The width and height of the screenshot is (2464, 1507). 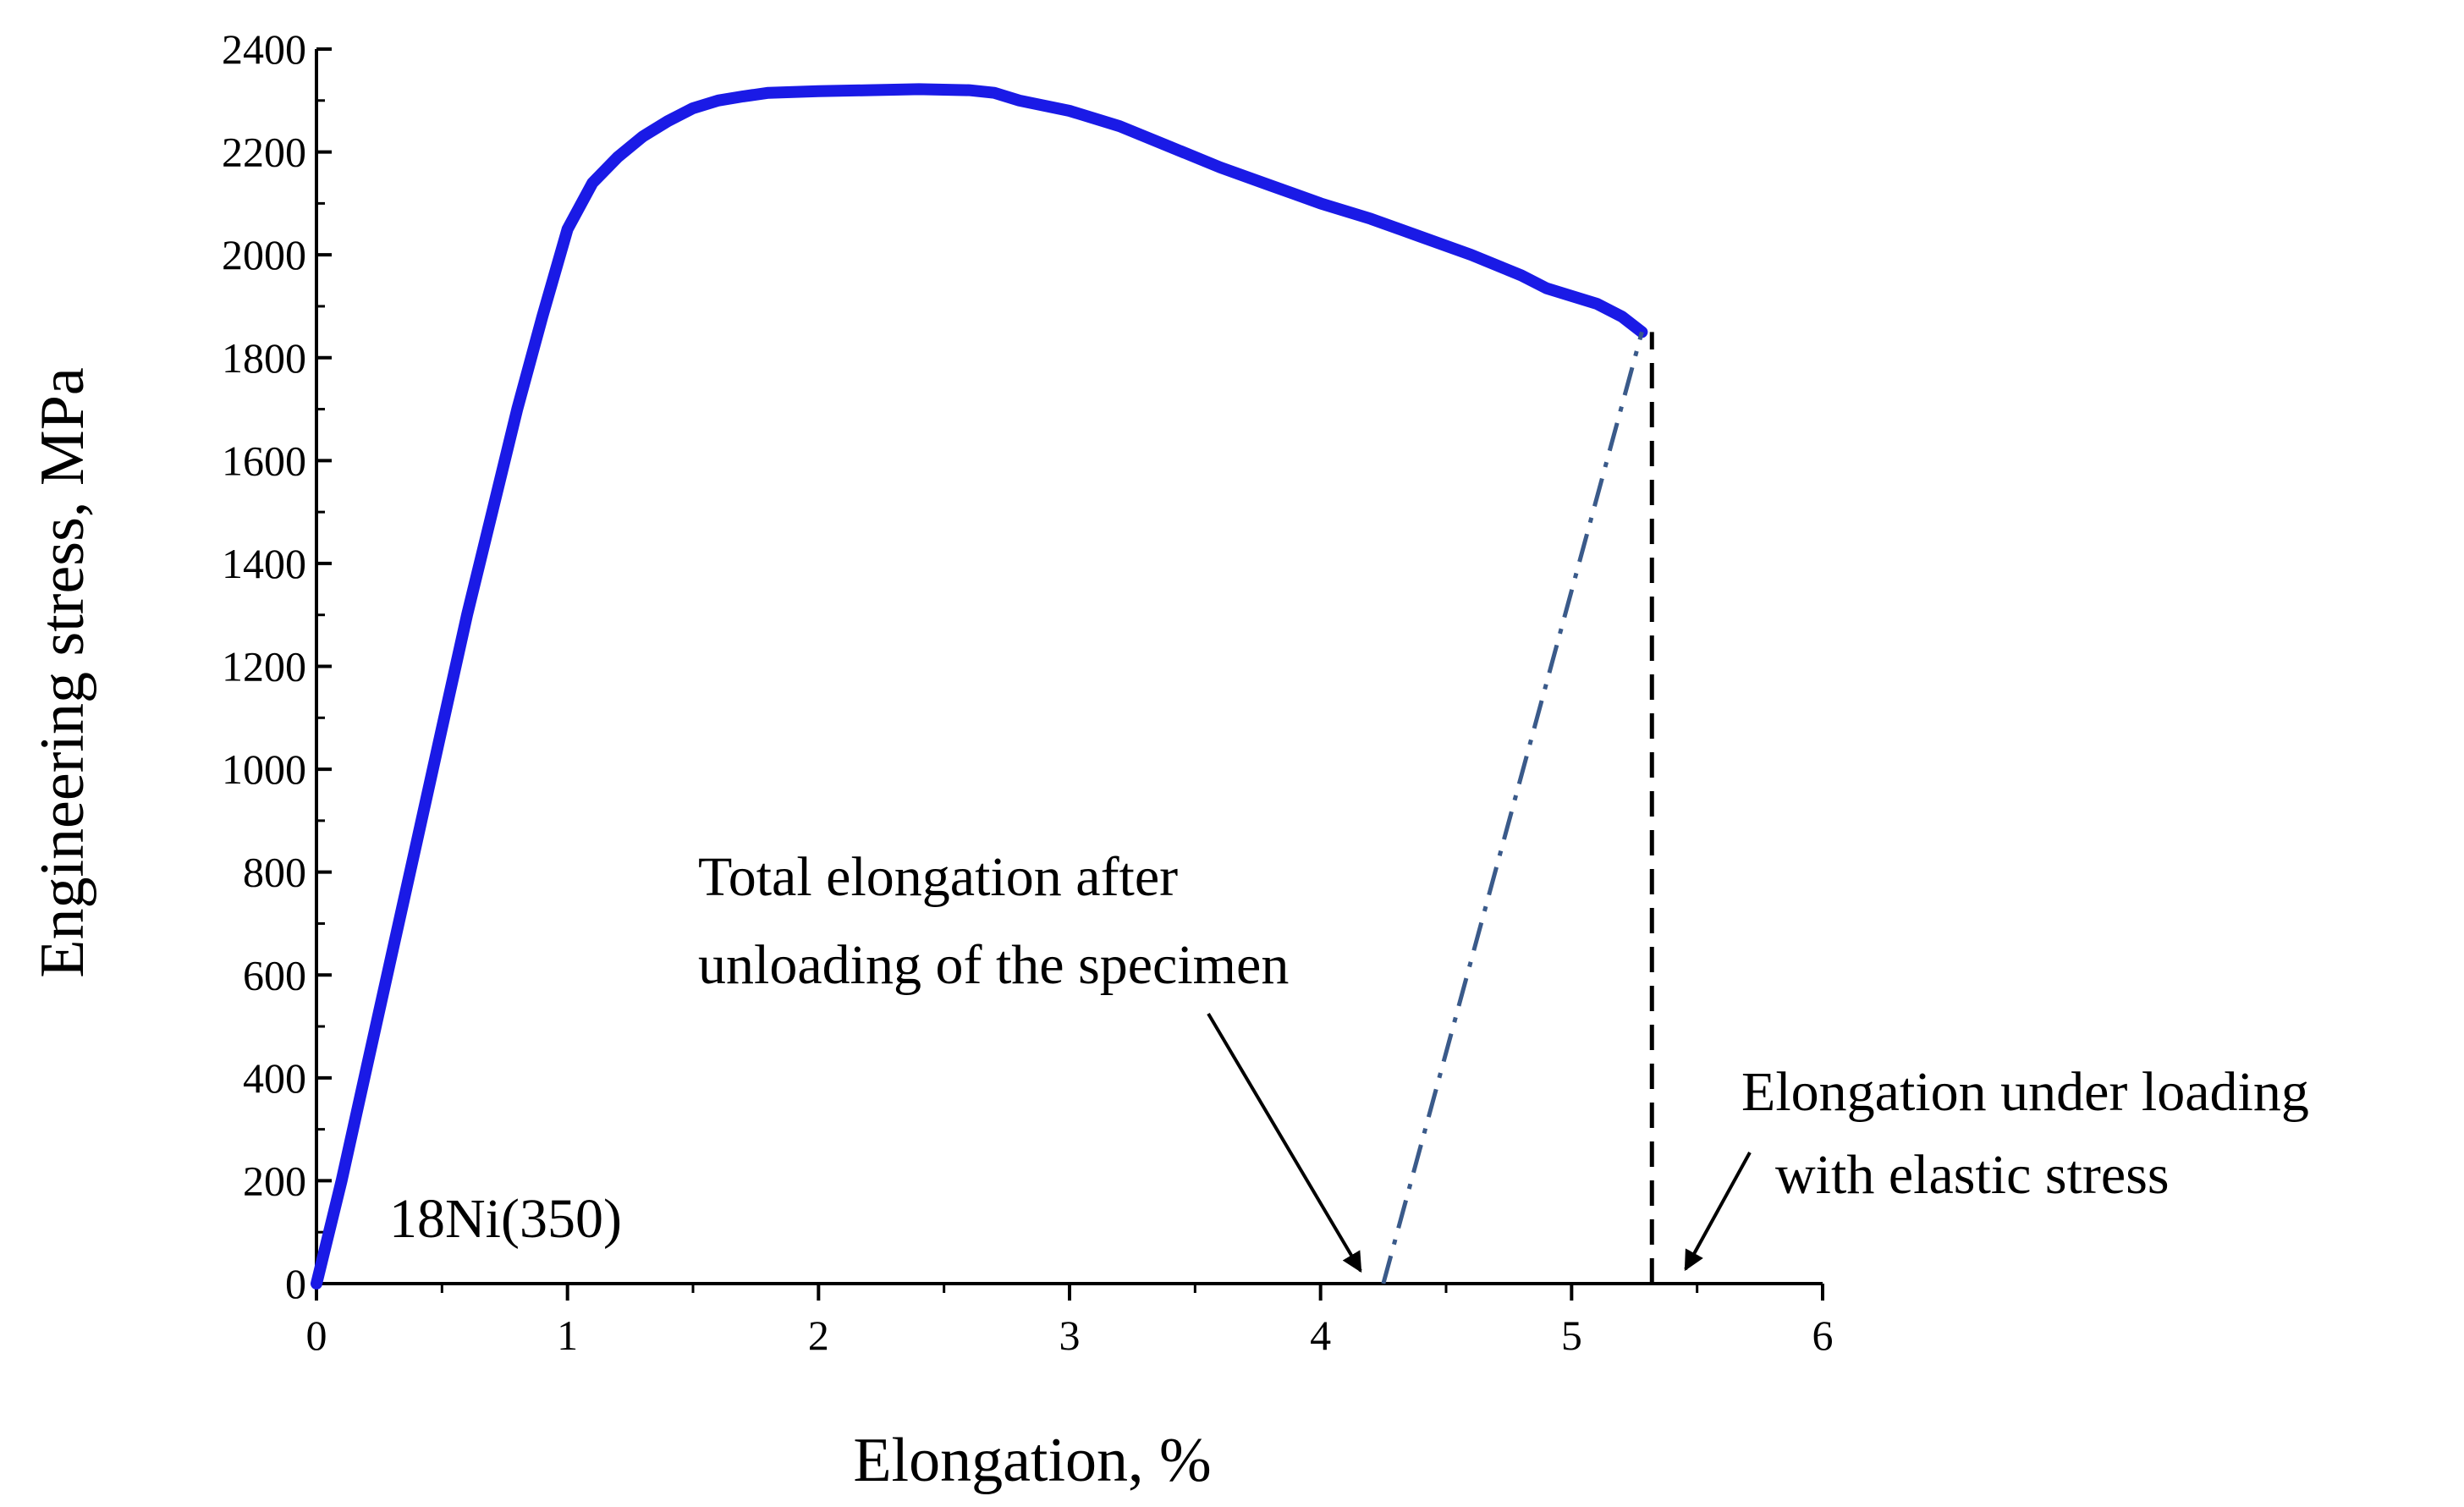 I want to click on y-tick-label: 1400, so click(x=264, y=563).